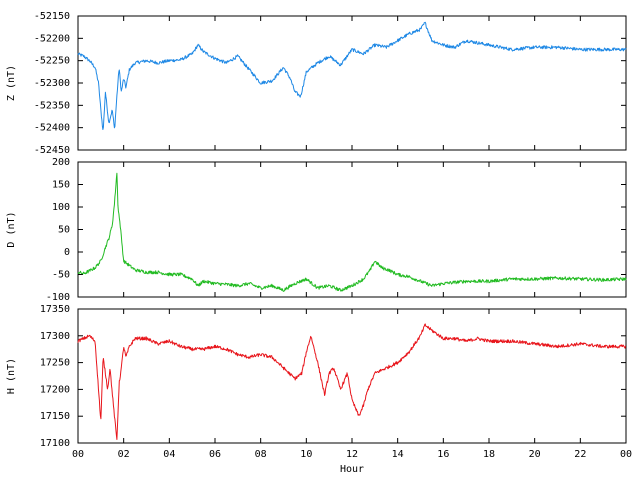  I want to click on panel-h-xtick-label: 12, so click(352, 454).